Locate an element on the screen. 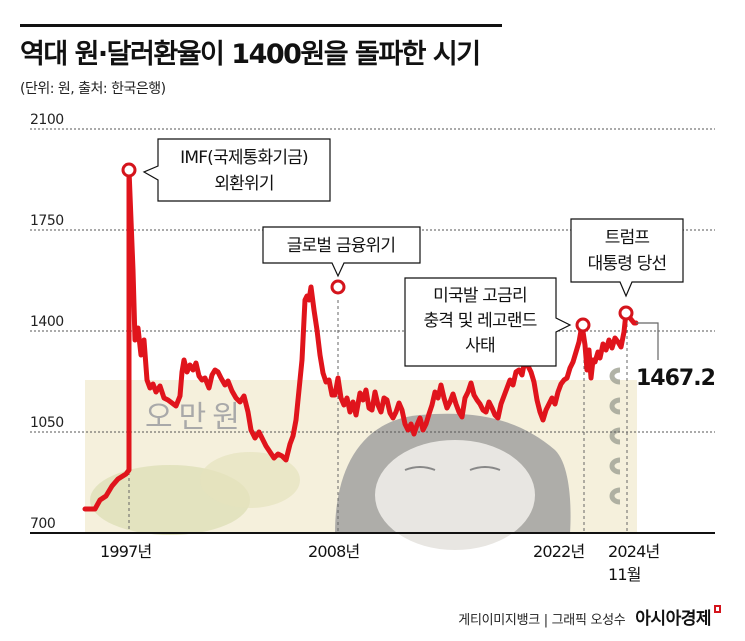 The image size is (745, 641). callout-gfc: 글로벌 금융위기 is located at coordinates (341, 252).